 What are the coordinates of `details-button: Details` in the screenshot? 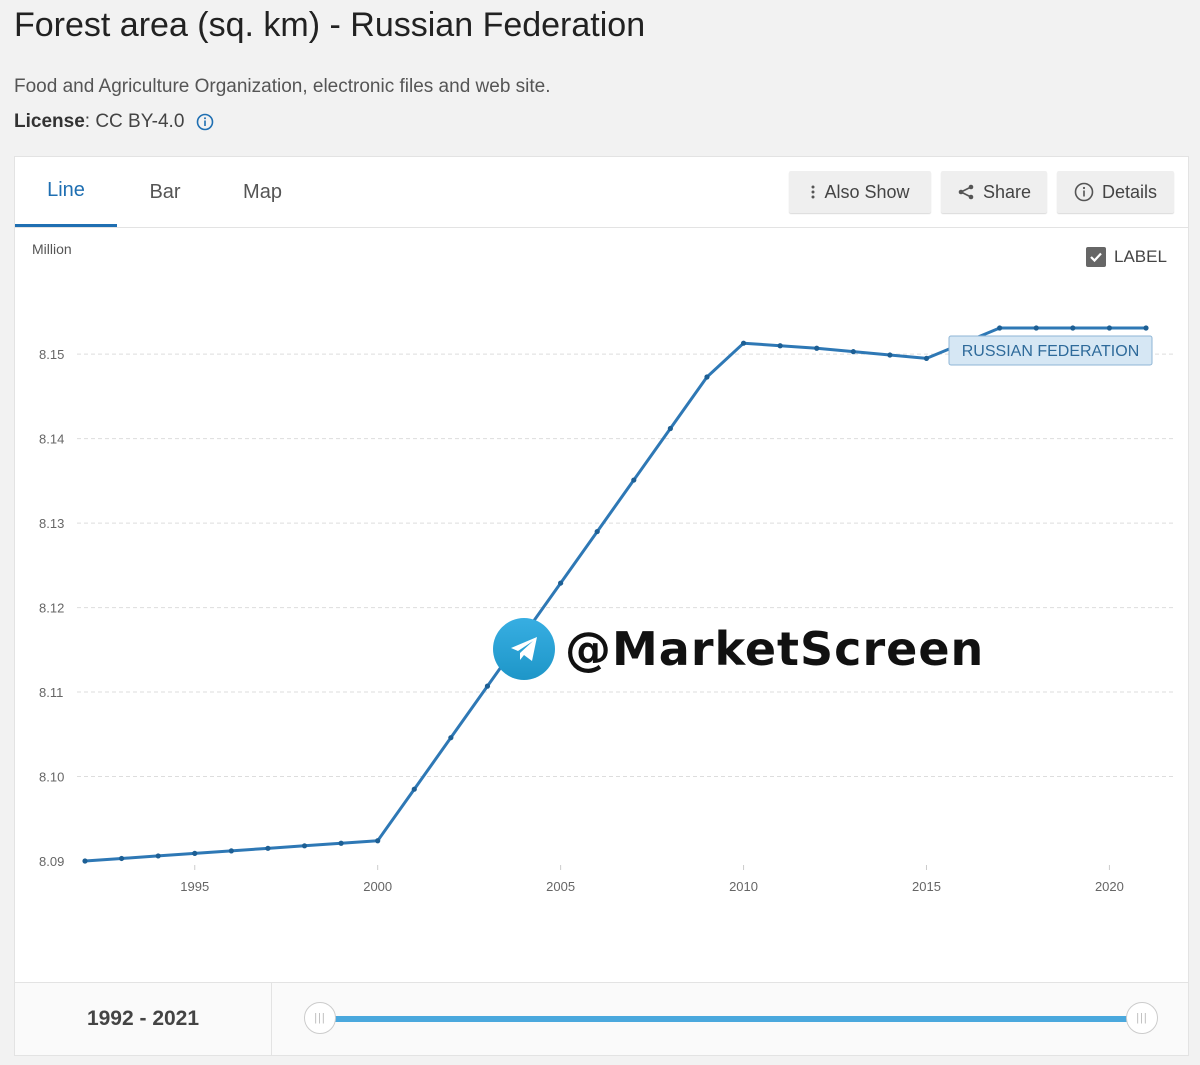 It's located at (1115, 192).